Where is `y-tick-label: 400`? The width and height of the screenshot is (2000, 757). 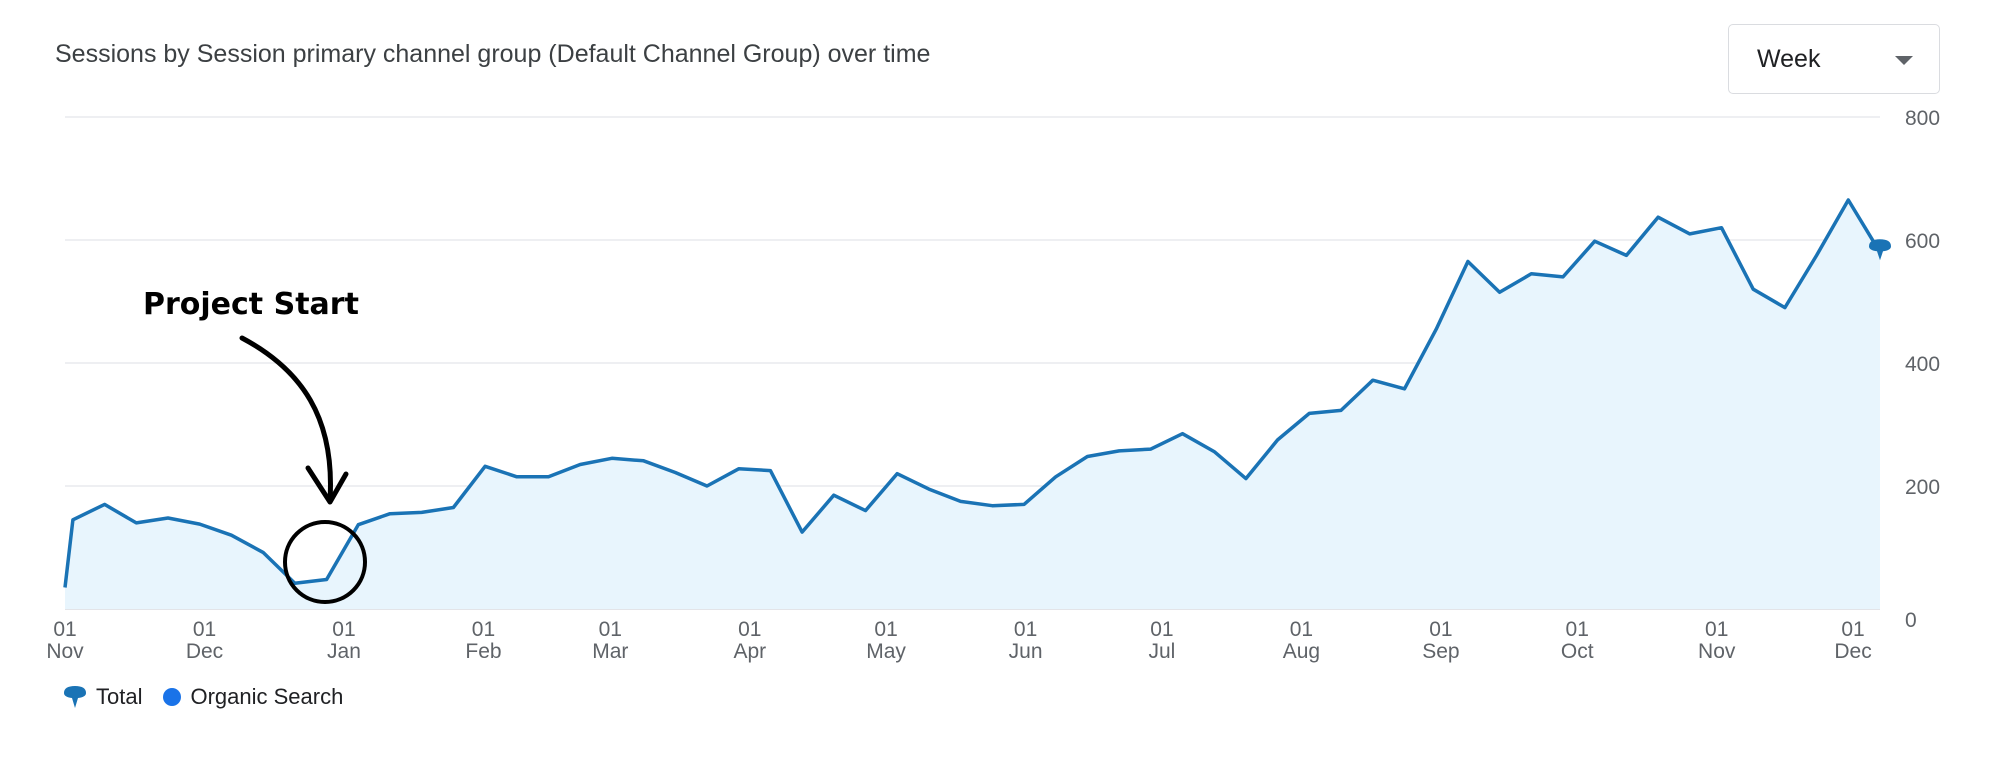
y-tick-label: 400 is located at coordinates (1922, 364).